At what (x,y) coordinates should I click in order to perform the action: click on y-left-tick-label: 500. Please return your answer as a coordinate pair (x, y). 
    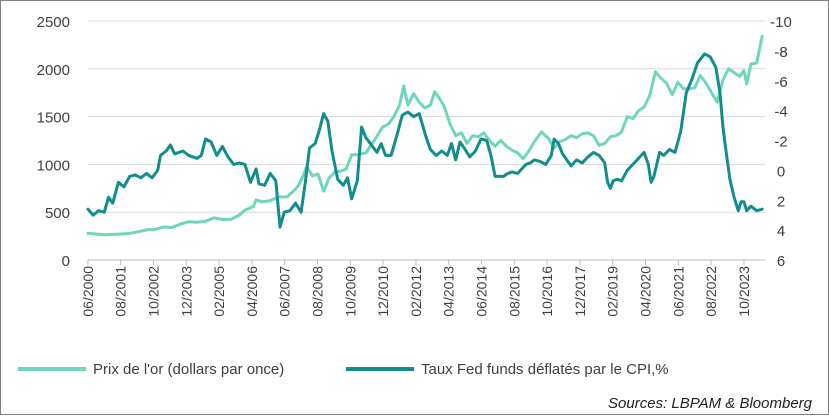
    Looking at the image, I should click on (57, 213).